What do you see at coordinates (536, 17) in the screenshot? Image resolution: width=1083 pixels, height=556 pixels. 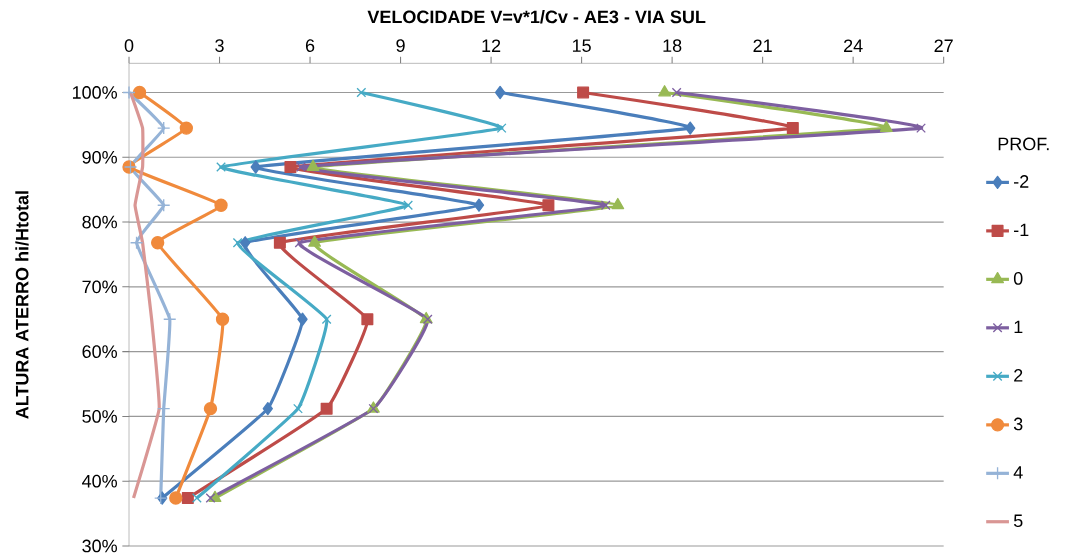 I see `chart-title: VELOCIDADE V=v*1/Cv - AE3 - VIA SUL` at bounding box center [536, 17].